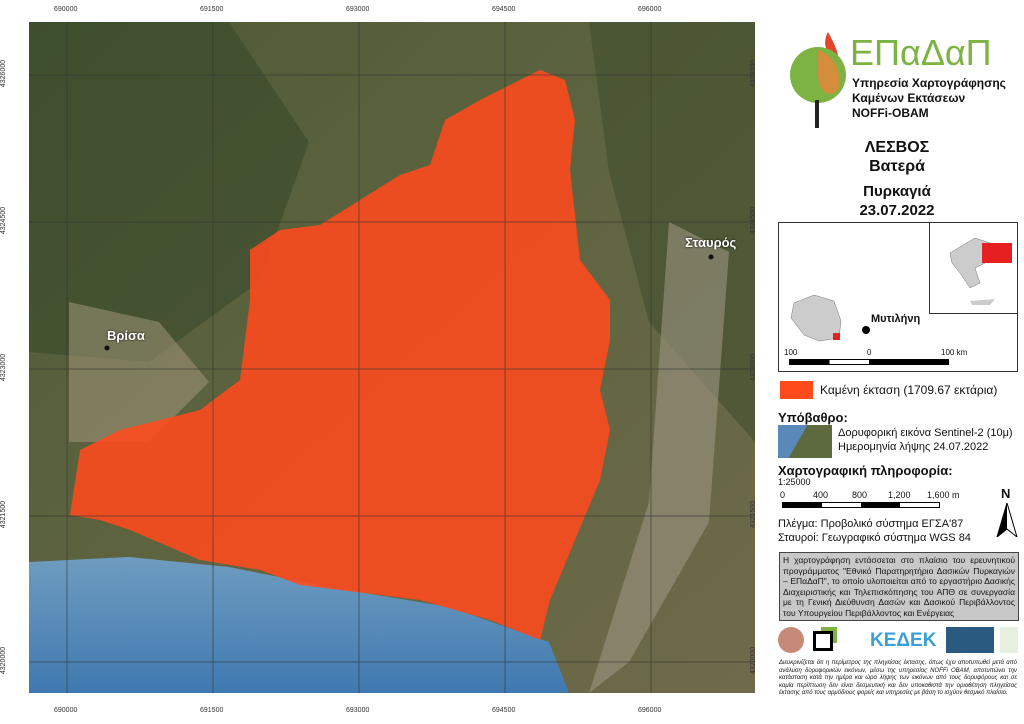 This screenshot has height=724, width=1024. I want to click on y-tick-left: 4323000, so click(4, 367).